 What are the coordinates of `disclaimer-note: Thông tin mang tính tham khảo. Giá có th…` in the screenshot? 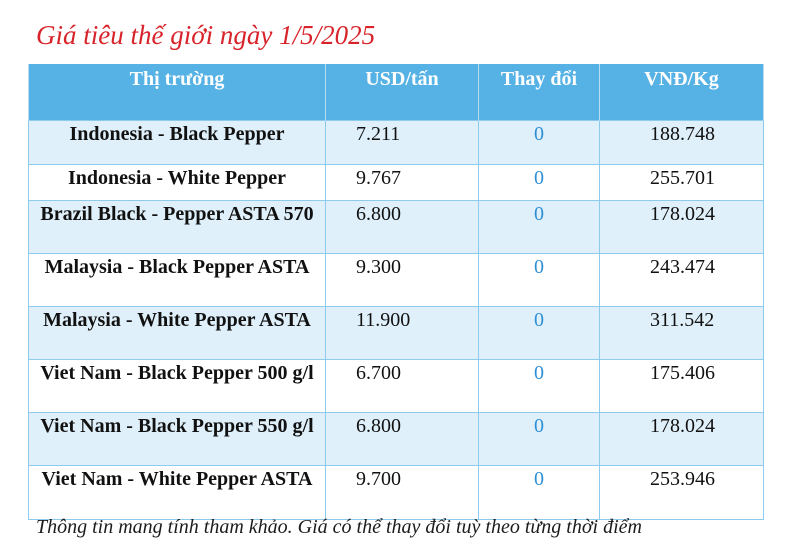 It's located at (339, 527).